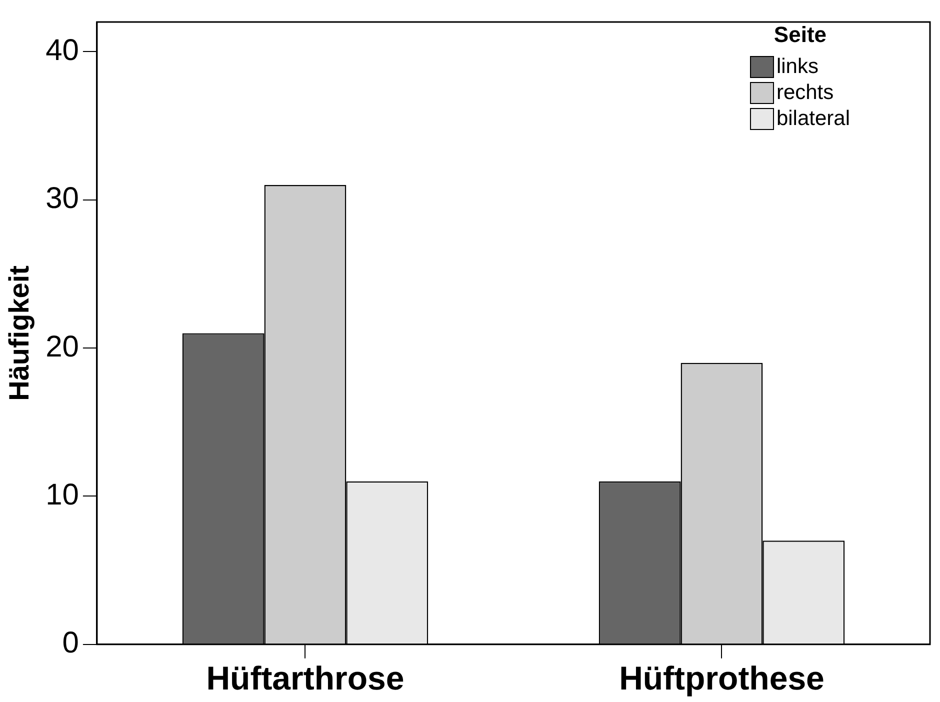 The height and width of the screenshot is (702, 940). I want to click on legend-label: rechts, so click(805, 93).